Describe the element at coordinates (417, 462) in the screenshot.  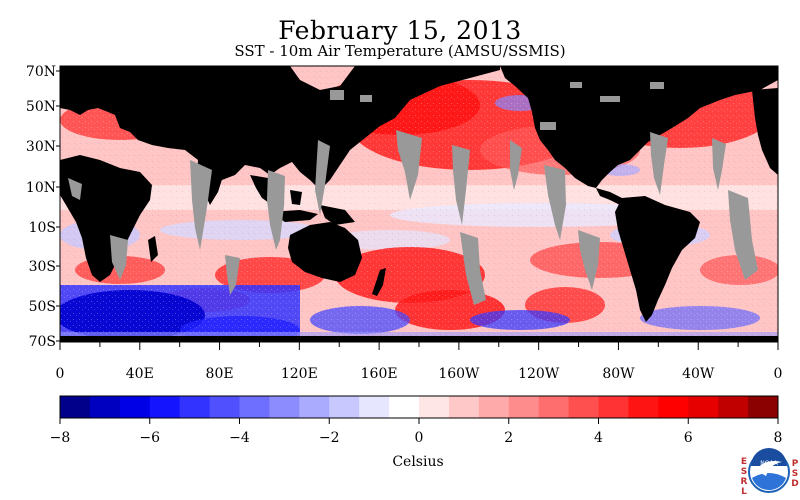
I see `colorbar-title: Celsius` at that location.